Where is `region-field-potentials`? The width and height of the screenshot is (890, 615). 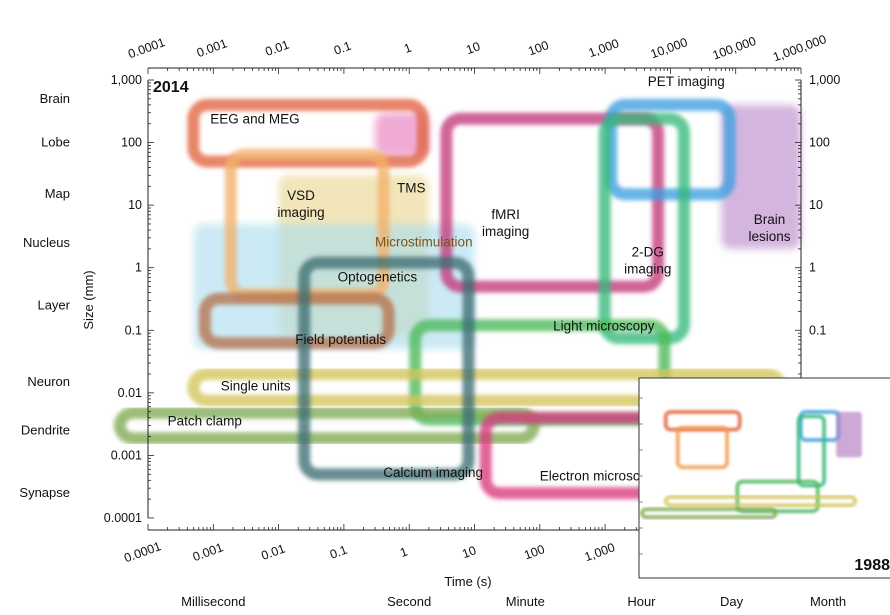 region-field-potentials is located at coordinates (296, 321).